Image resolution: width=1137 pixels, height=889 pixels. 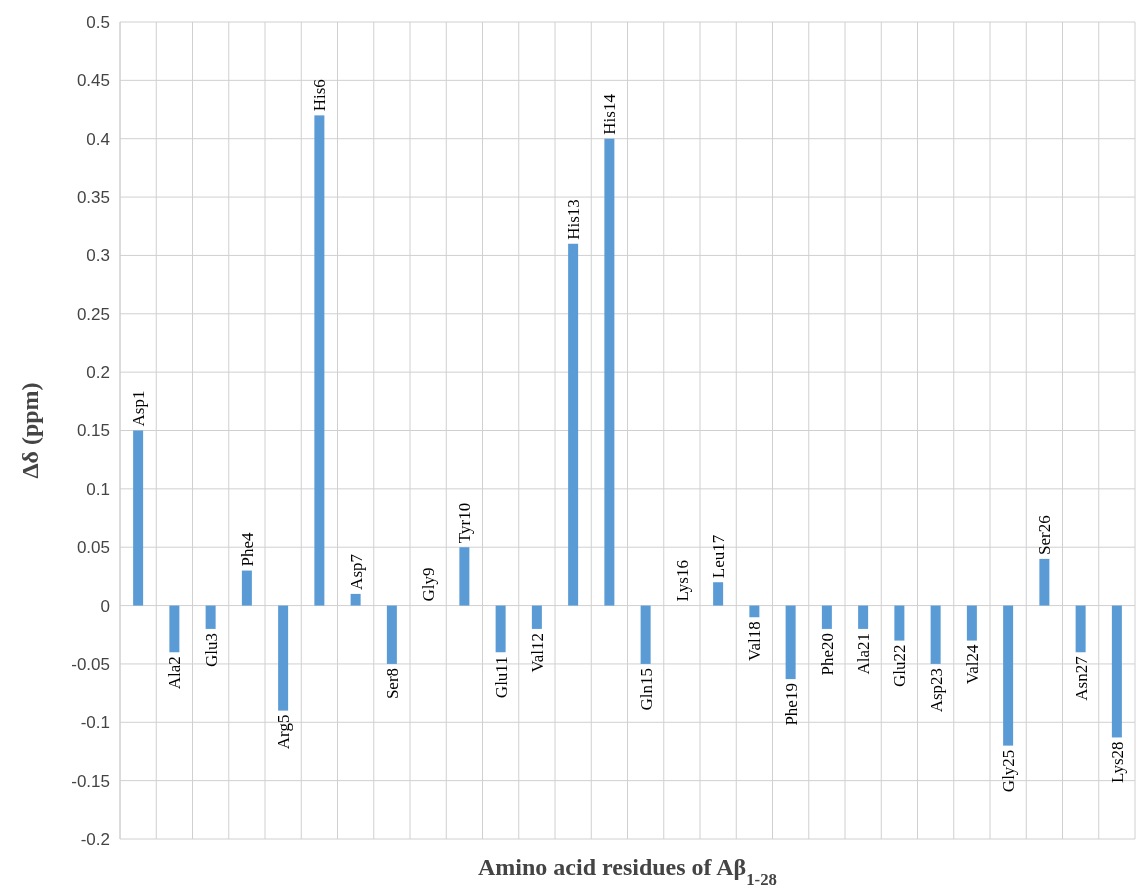 What do you see at coordinates (900, 666) in the screenshot?
I see `x-tick-label: Glu22` at bounding box center [900, 666].